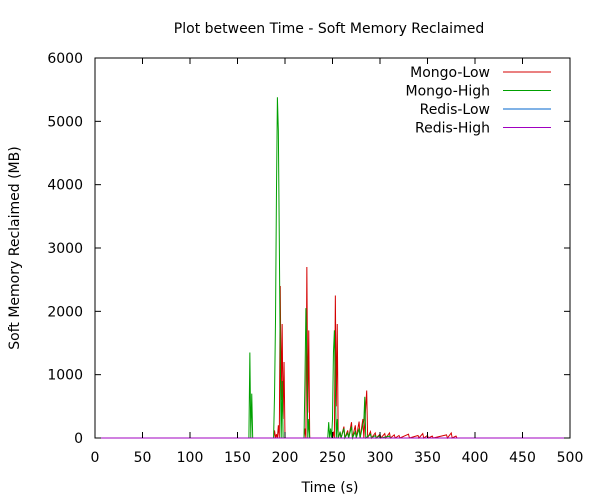 Image resolution: width=600 pixels, height=500 pixels. I want to click on y-tick-label: 4000, so click(65, 186).